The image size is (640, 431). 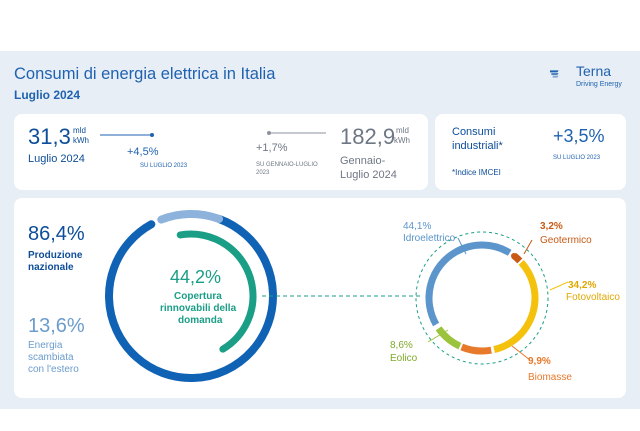 I want to click on national-production-pct: 86,4%, so click(x=56, y=234).